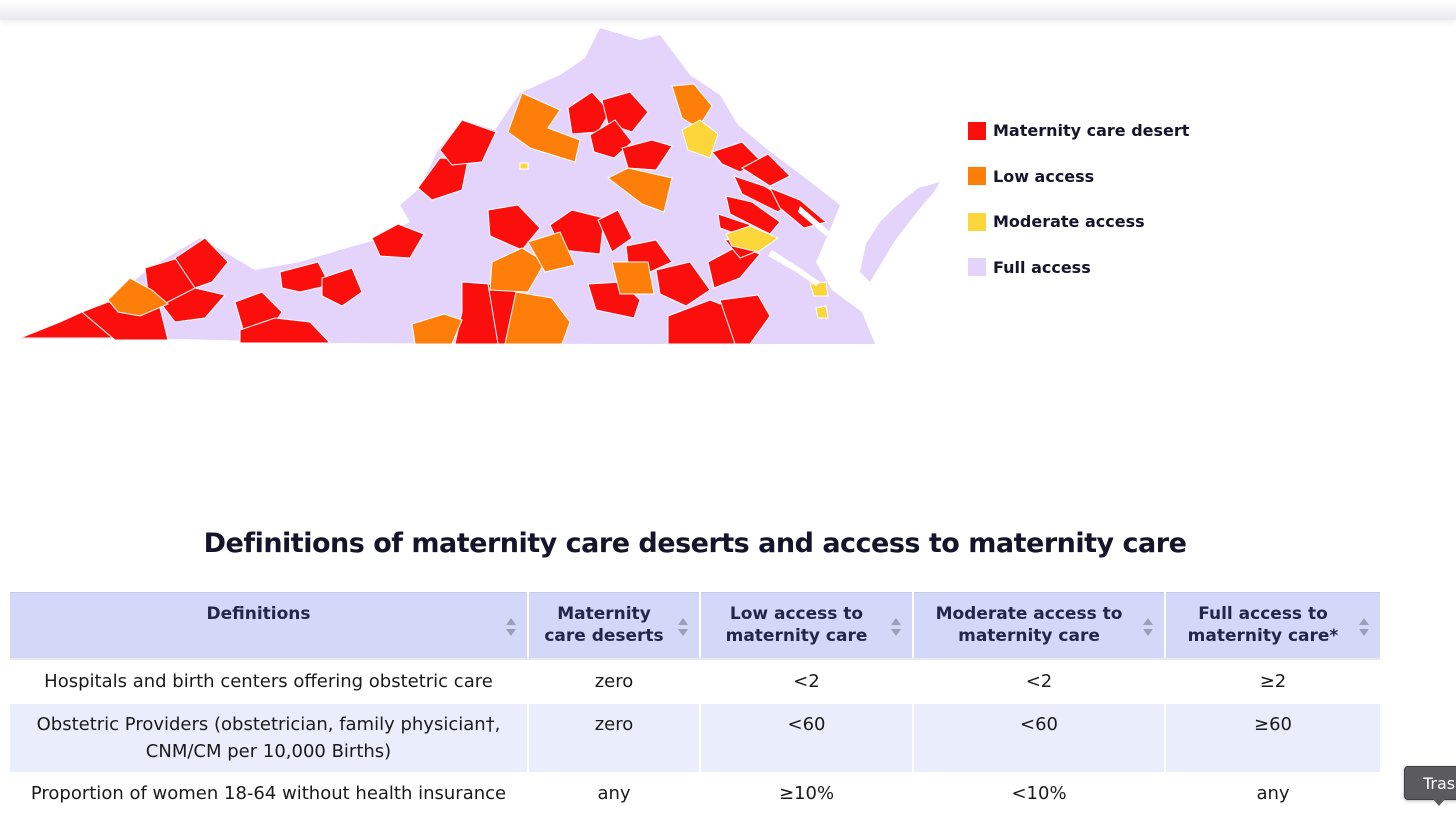 The width and height of the screenshot is (1456, 816). What do you see at coordinates (1069, 222) in the screenshot?
I see `legend-label: Moderate access` at bounding box center [1069, 222].